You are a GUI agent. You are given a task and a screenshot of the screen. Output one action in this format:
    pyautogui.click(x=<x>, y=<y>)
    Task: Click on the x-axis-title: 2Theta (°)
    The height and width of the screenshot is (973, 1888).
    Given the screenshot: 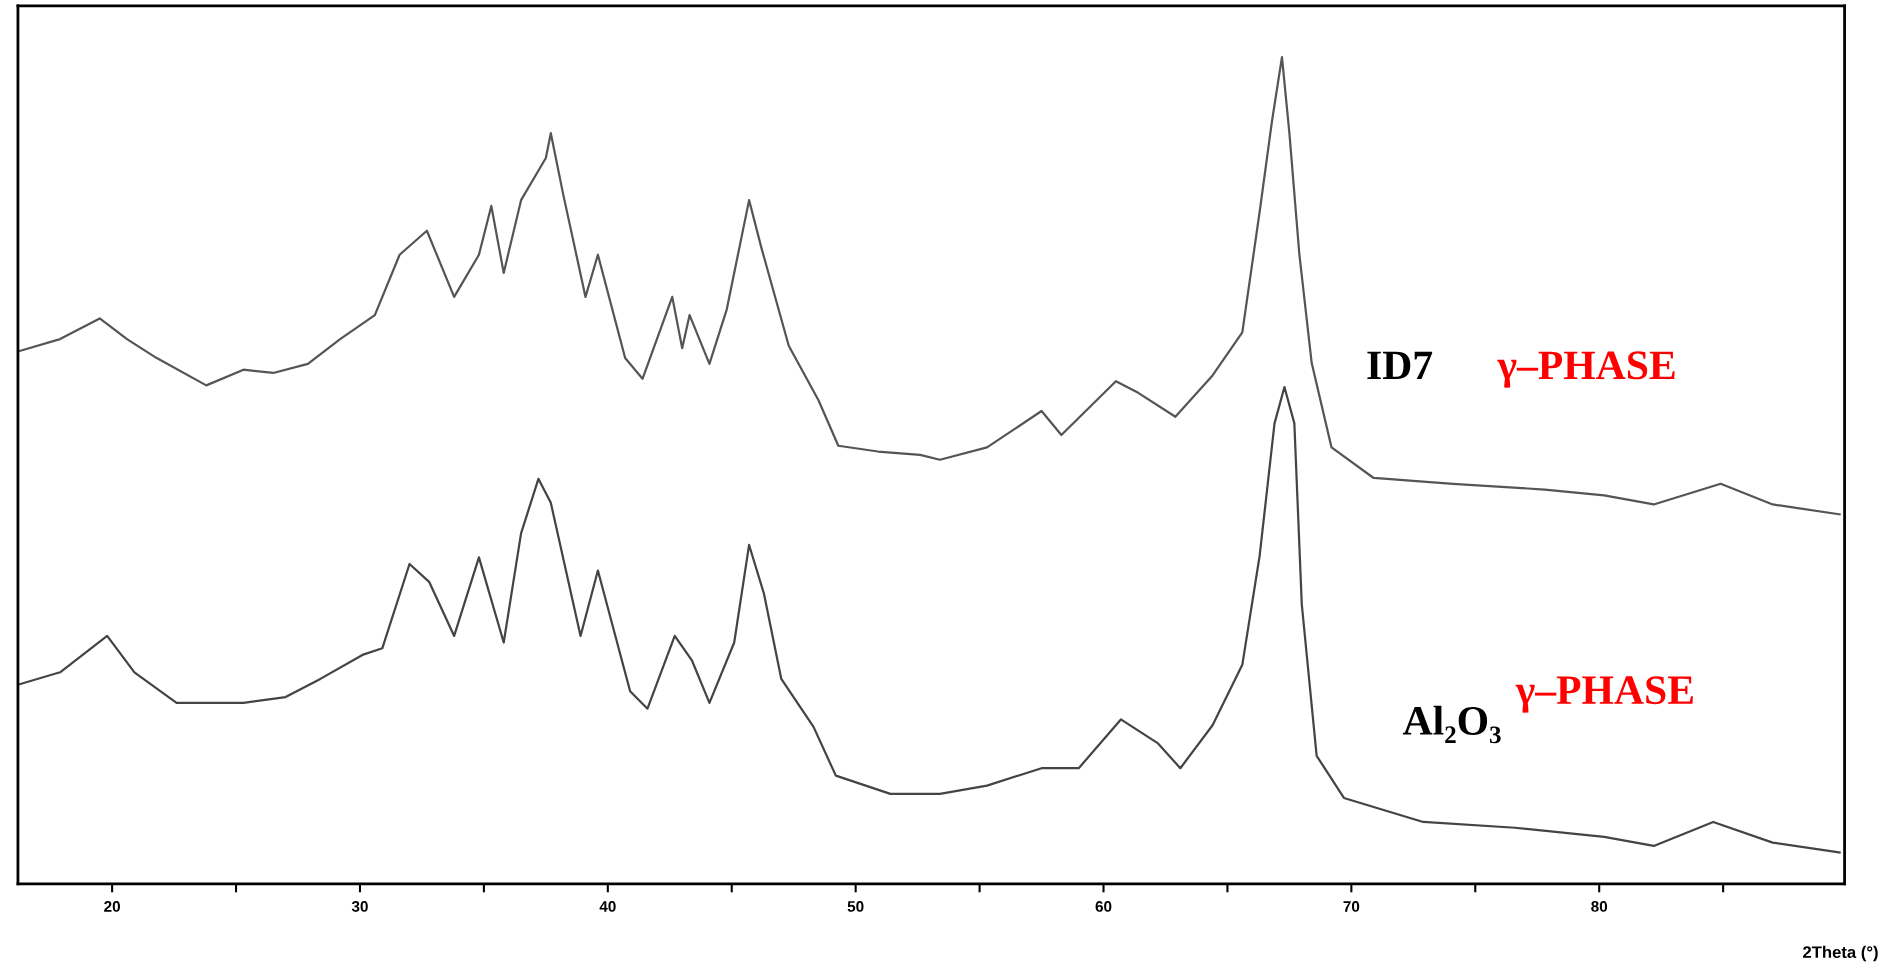 What is the action you would take?
    pyautogui.click(x=1840, y=953)
    